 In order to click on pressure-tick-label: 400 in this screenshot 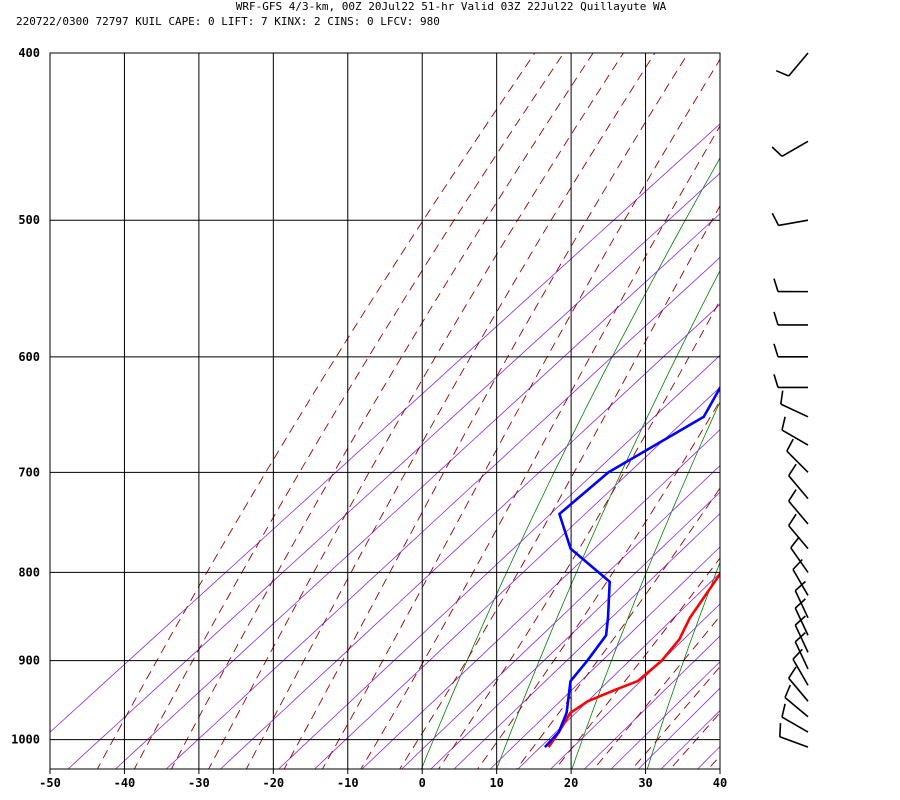, I will do `click(29, 53)`.